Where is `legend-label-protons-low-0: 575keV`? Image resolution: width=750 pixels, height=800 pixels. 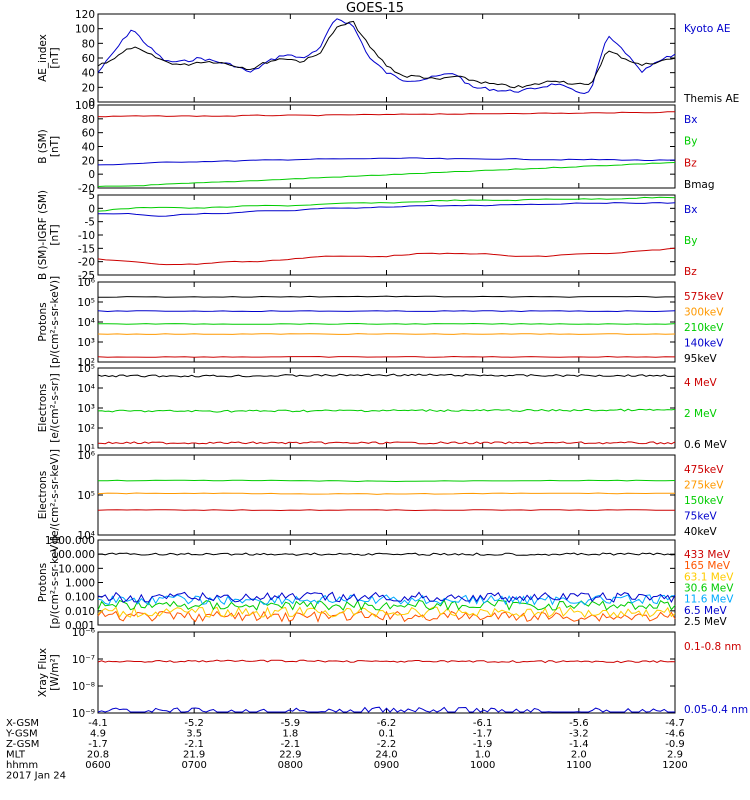
legend-label-protons-low-0: 575keV is located at coordinates (704, 297).